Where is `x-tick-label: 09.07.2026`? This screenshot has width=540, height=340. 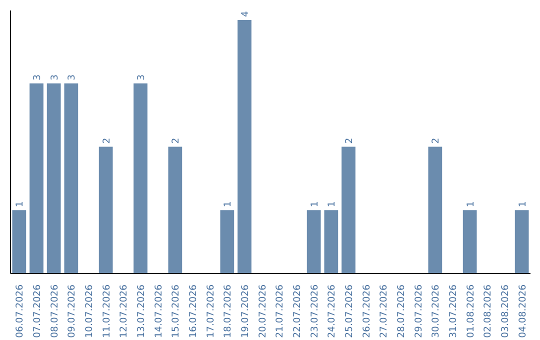
x-tick-label: 09.07.2026 is located at coordinates (72, 311).